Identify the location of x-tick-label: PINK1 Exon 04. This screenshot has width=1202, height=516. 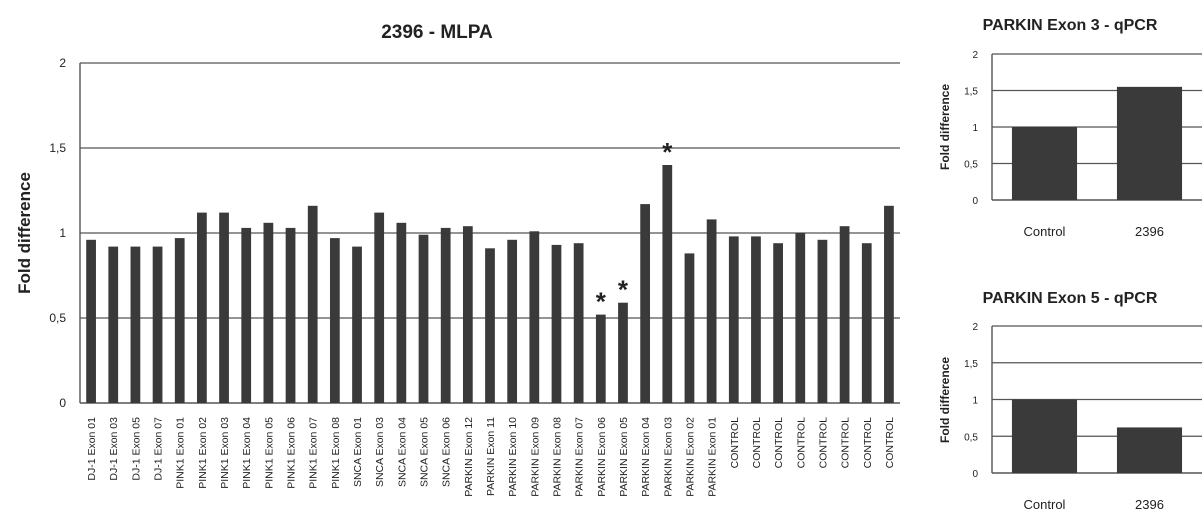
(247, 453).